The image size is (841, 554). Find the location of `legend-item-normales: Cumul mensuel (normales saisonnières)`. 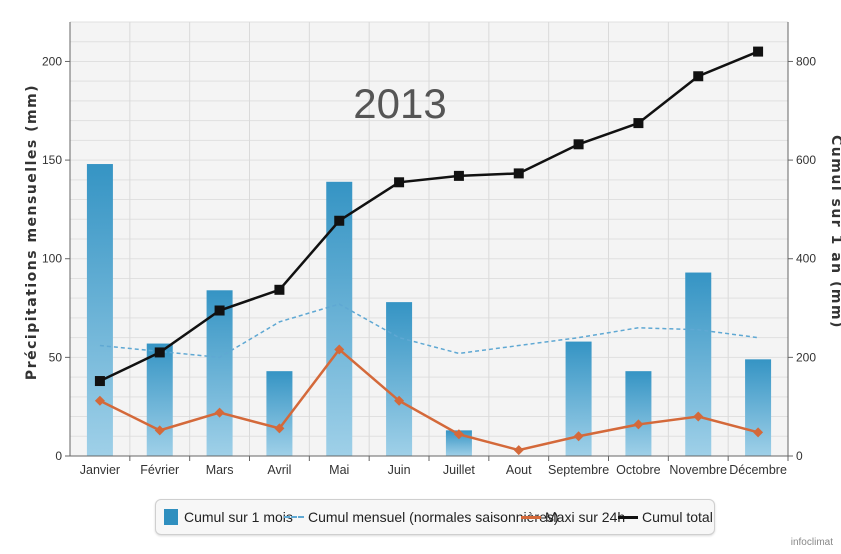

legend-item-normales: Cumul mensuel (normales saisonnières) is located at coordinates (421, 517).